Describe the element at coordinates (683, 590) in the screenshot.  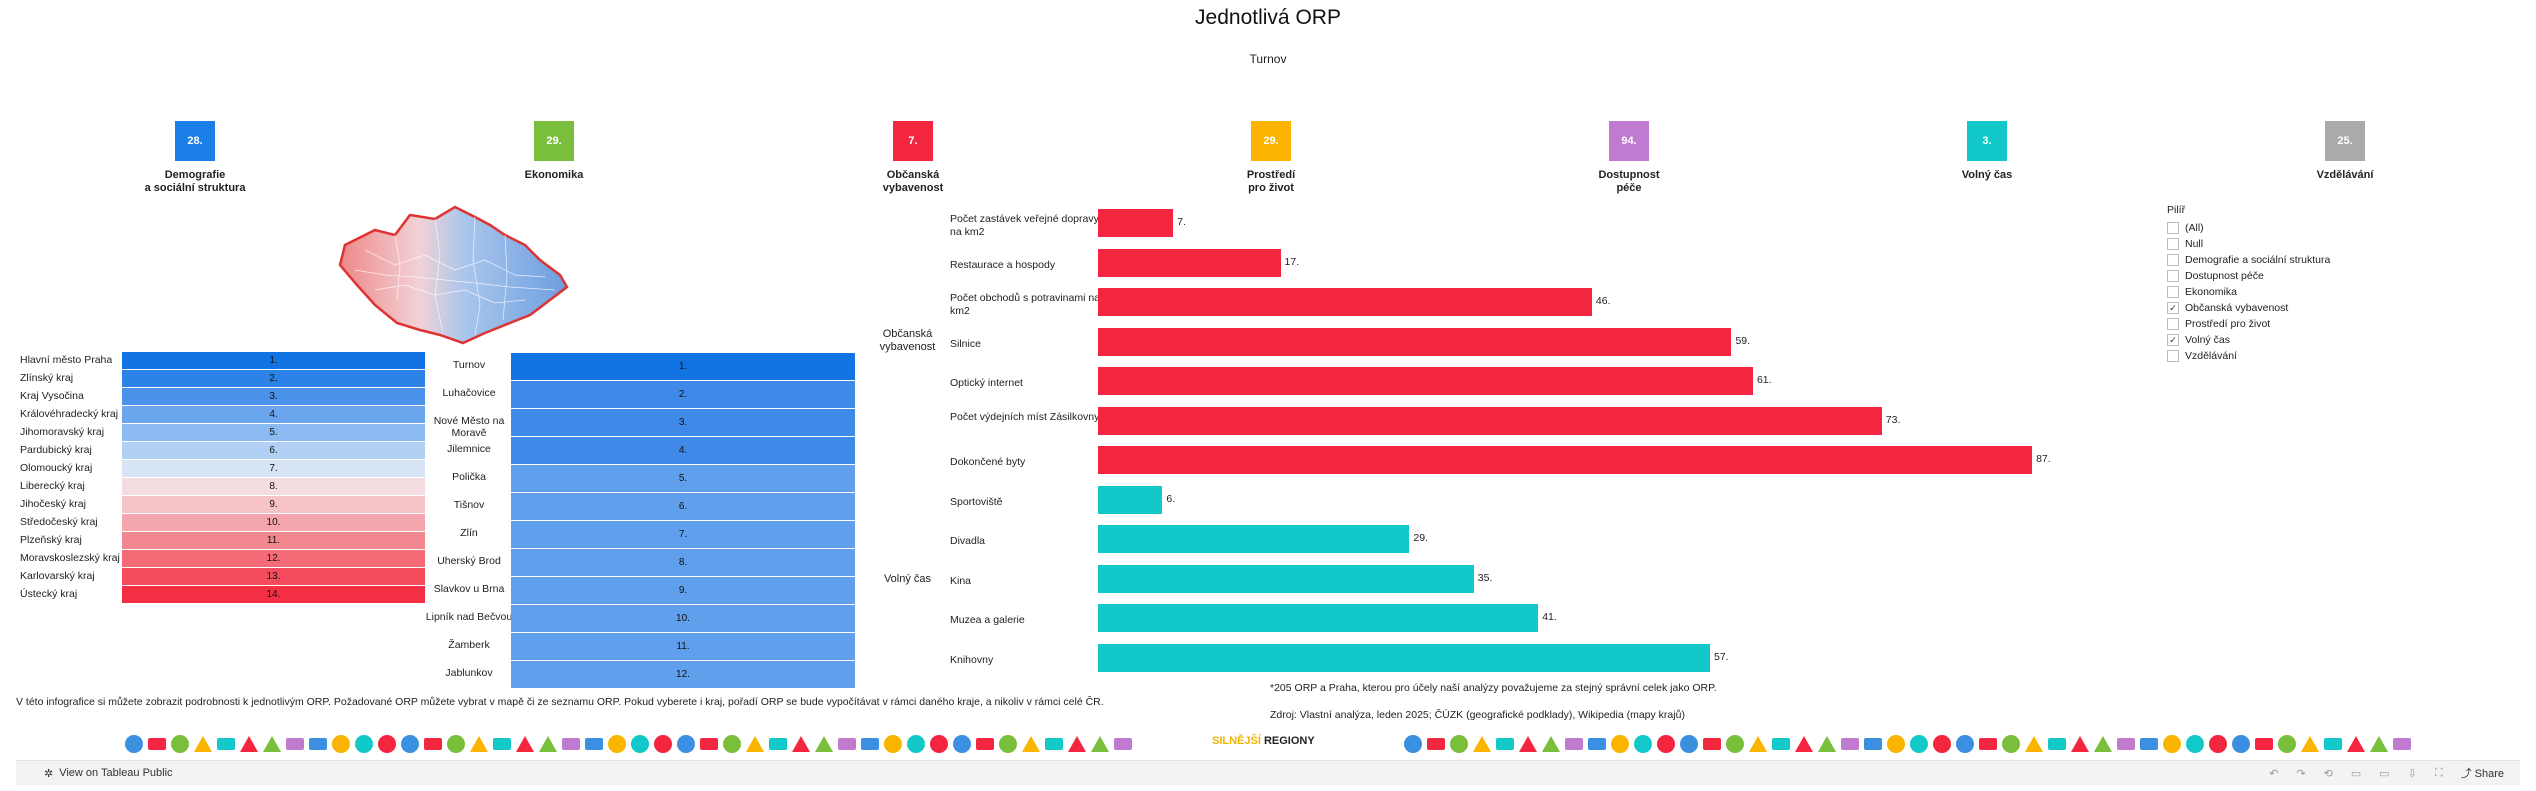
I see `orp-rank-cell: 9.` at that location.